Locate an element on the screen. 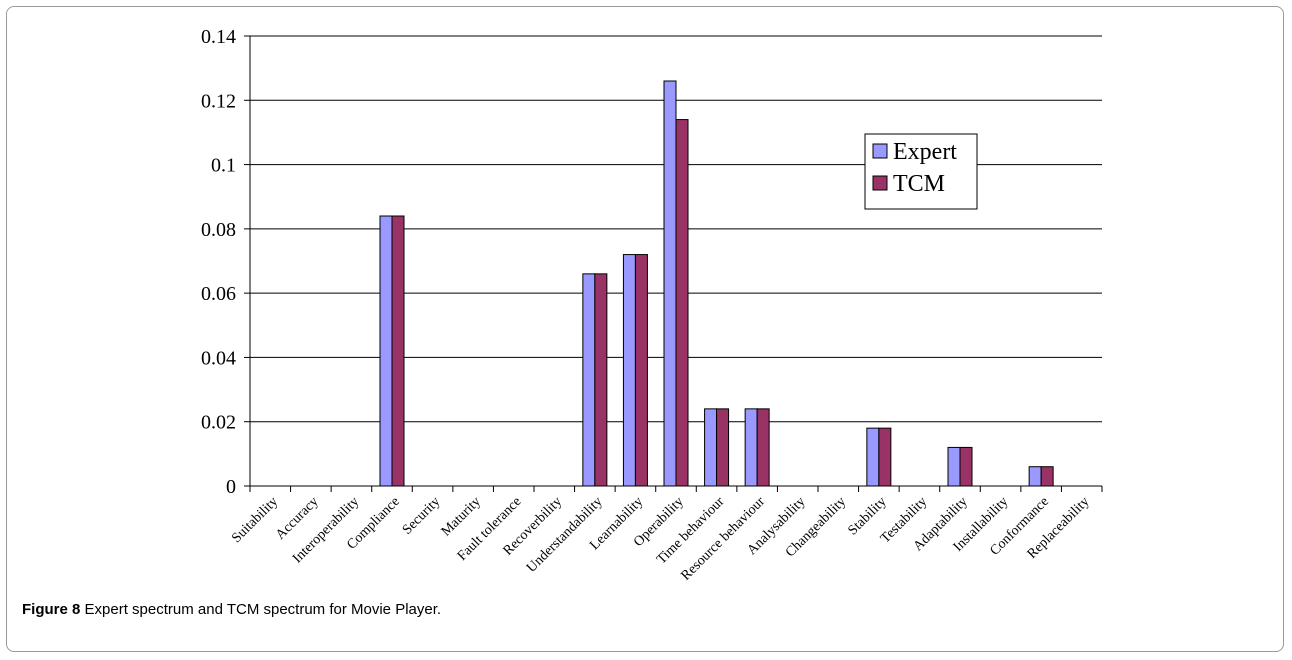  y-tick-label: 0.1 is located at coordinates (223, 166).